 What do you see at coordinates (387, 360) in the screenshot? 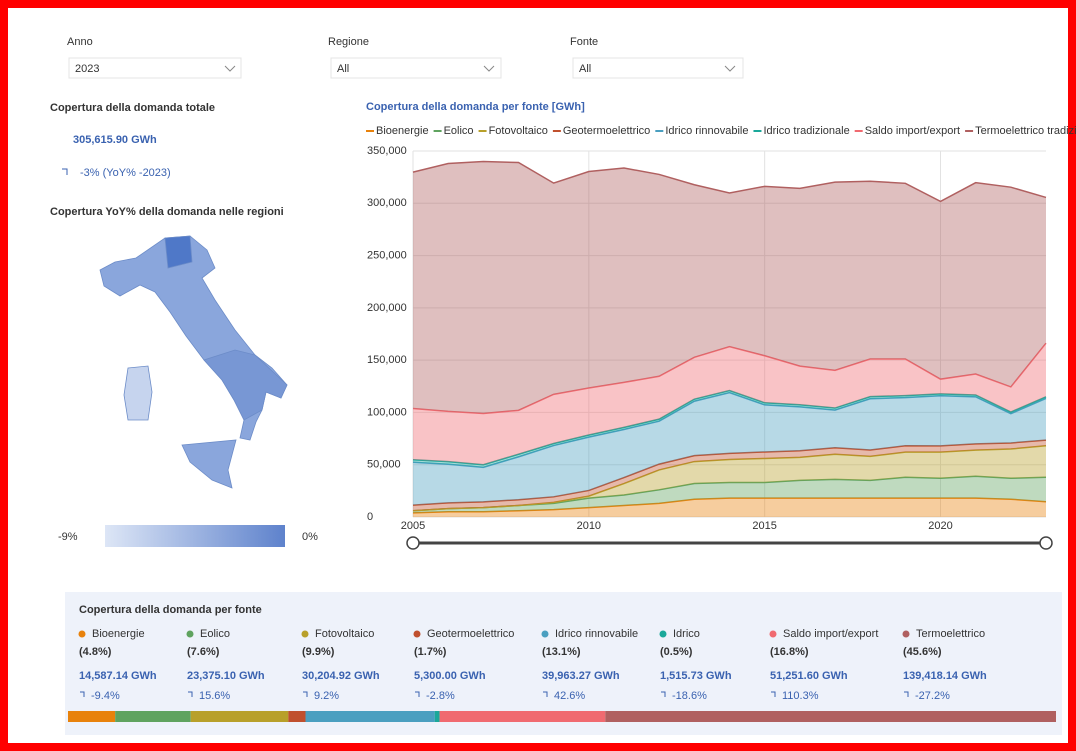
I see `y-tick-label: 150,000` at bounding box center [387, 360].